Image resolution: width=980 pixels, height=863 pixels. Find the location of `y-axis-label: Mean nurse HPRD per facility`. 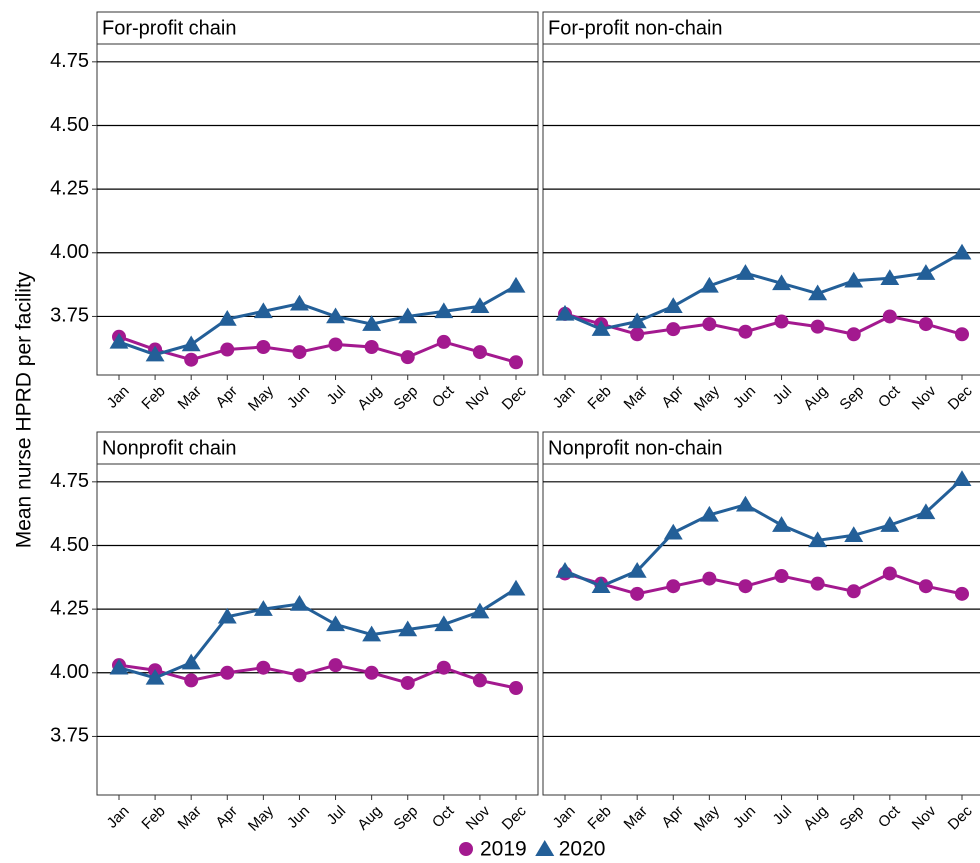

y-axis-label: Mean nurse HPRD per facility is located at coordinates (24, 409).